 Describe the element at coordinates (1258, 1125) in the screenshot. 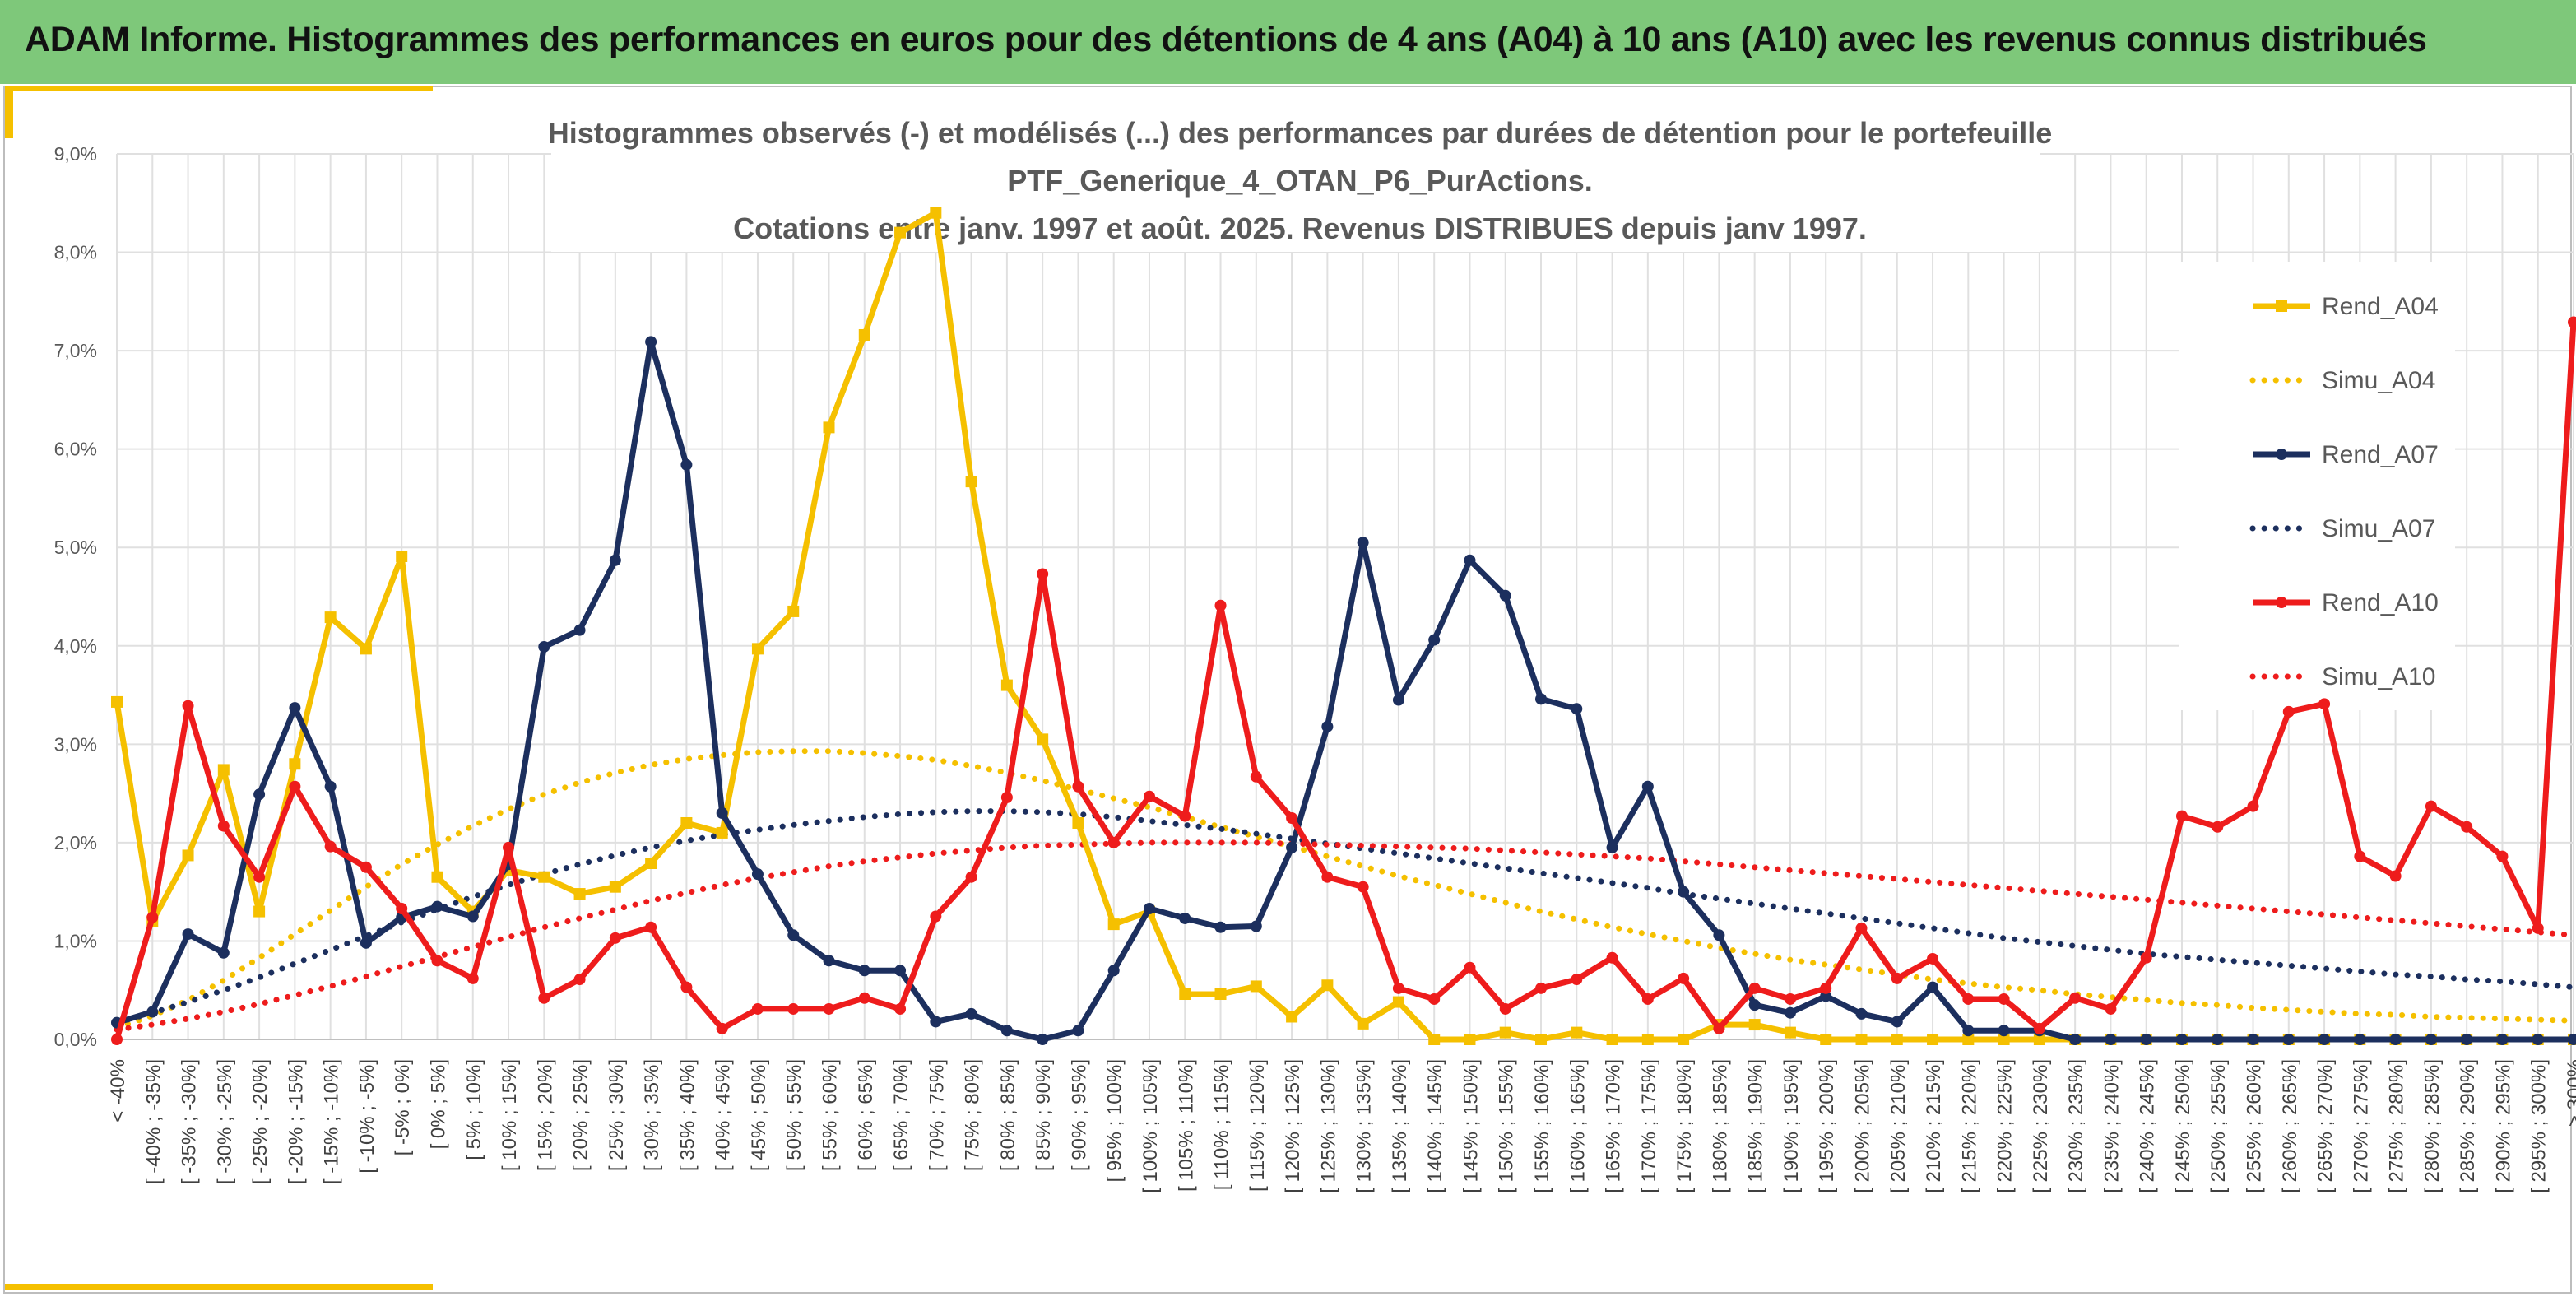

I see `x-tick-label: [ 115% ; 120%]` at that location.